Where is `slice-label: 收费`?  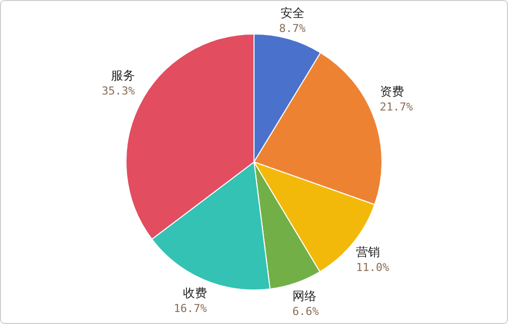
slice-label: 收费 is located at coordinates (194, 293).